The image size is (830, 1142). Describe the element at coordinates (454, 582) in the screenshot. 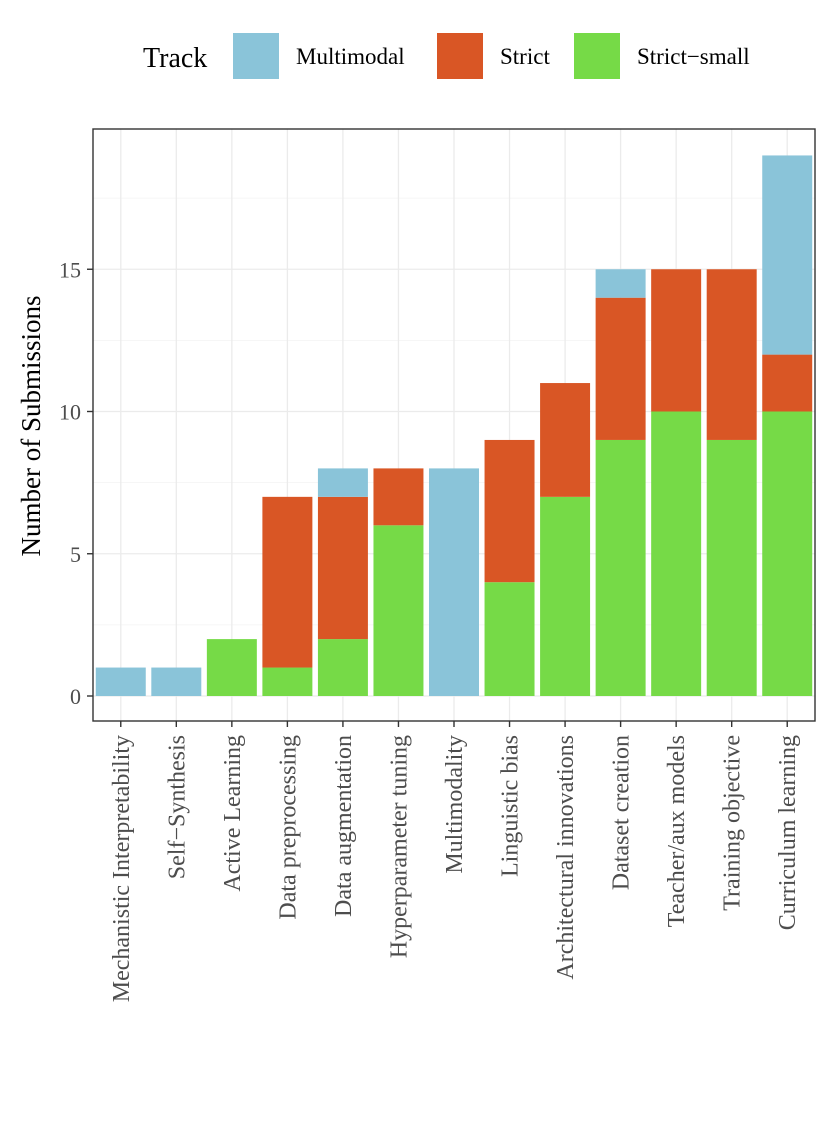

I see `bar-segment: Multimodality — Multimodal: 8` at that location.